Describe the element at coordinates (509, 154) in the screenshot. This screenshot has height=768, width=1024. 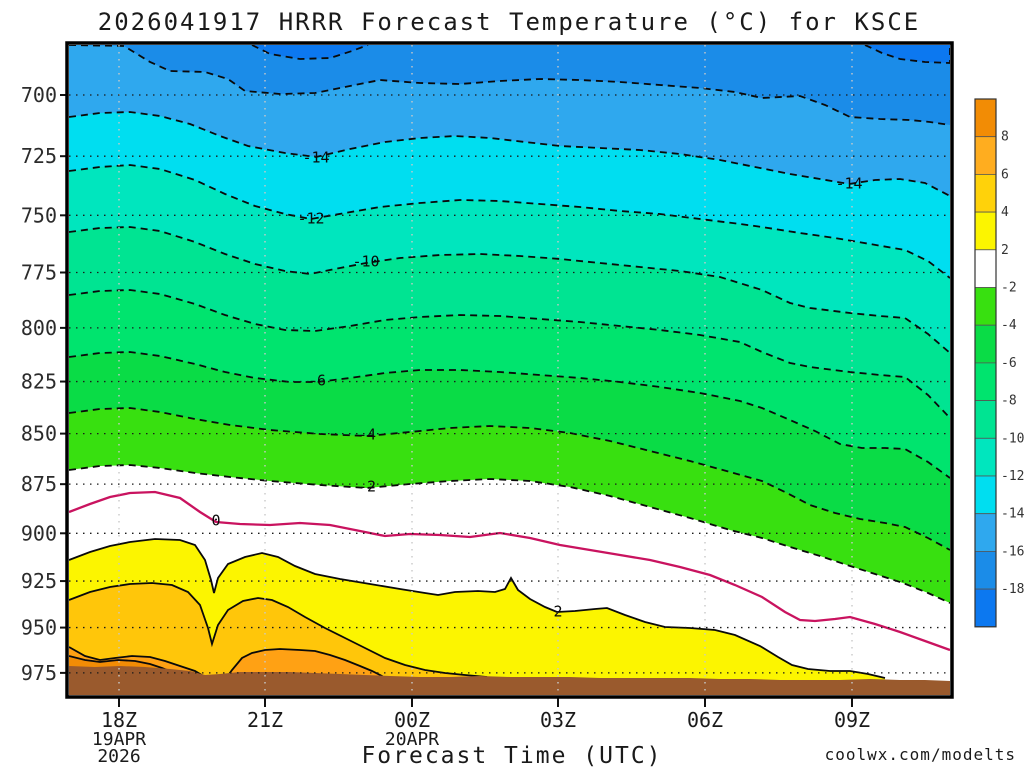
I see `contour-line--14` at that location.